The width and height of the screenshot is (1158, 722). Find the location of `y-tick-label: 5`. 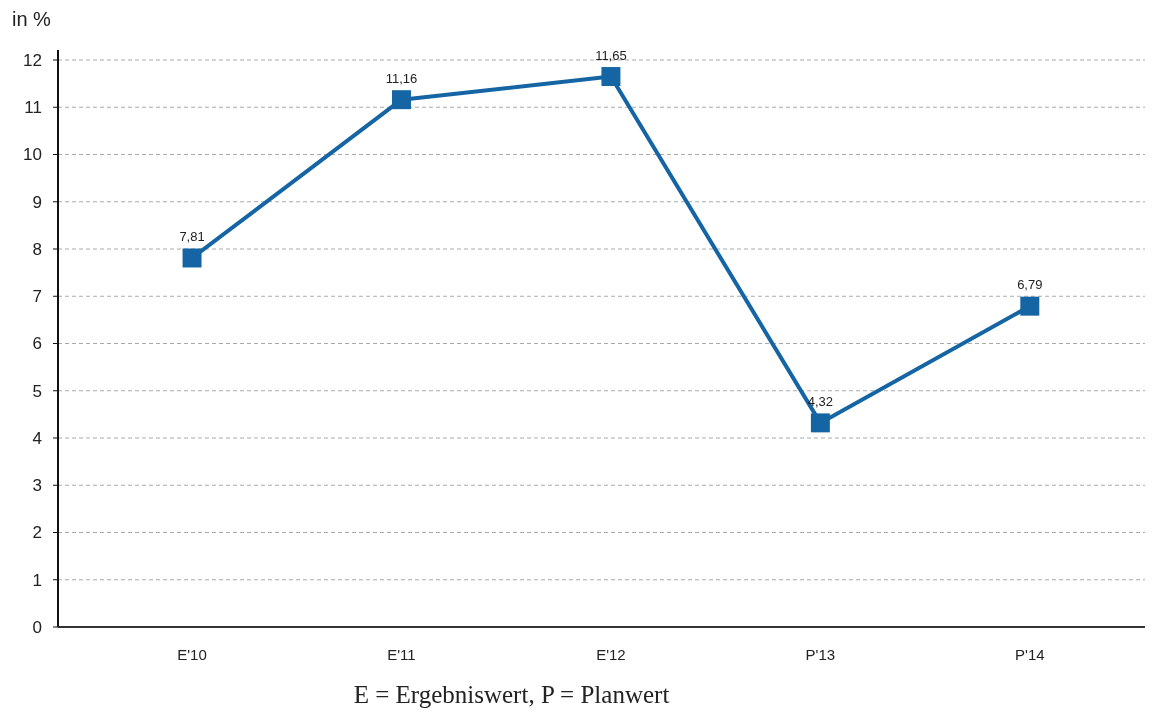

y-tick-label: 5 is located at coordinates (37, 391).